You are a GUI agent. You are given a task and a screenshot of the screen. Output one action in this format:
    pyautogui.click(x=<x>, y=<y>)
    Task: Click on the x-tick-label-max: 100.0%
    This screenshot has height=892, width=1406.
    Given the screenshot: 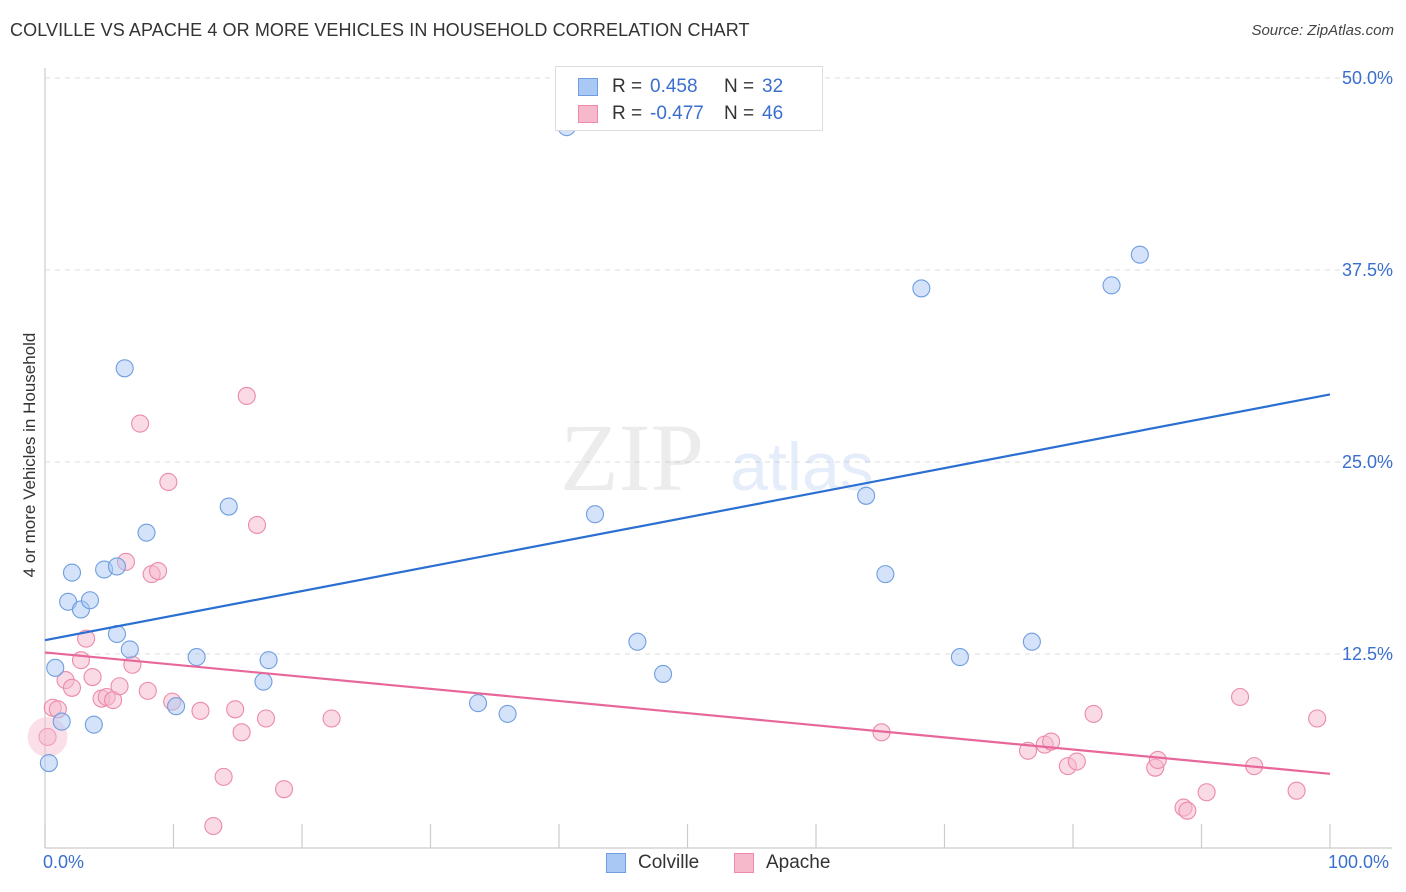 What is the action you would take?
    pyautogui.click(x=1359, y=862)
    